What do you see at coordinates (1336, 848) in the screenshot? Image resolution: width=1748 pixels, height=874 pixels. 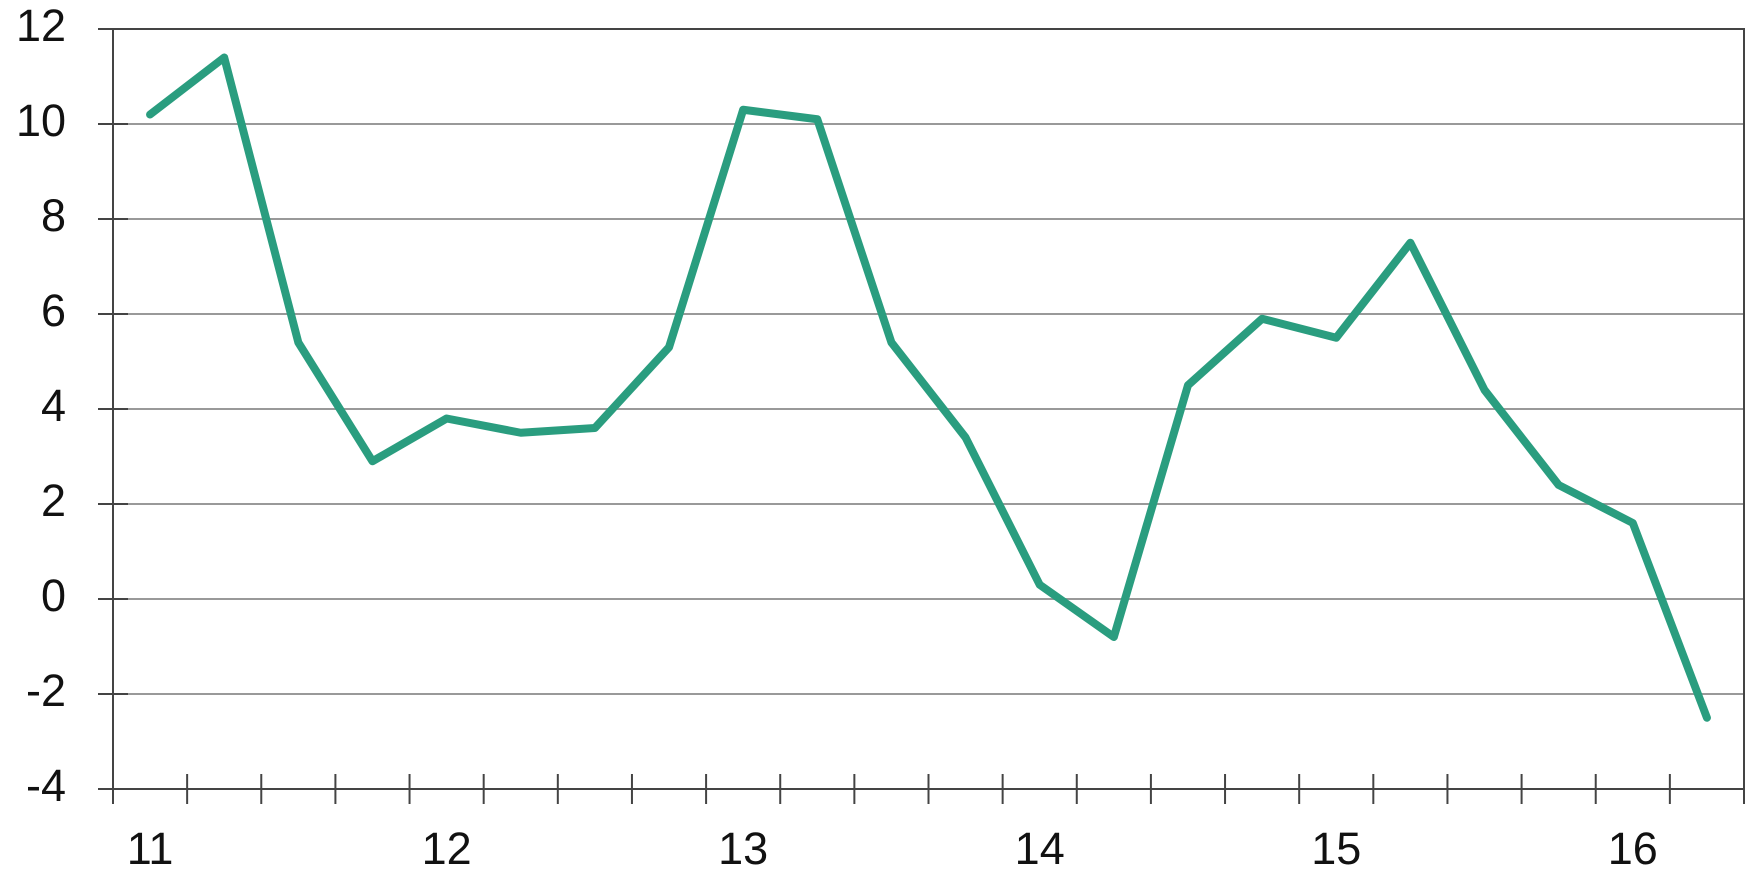 I see `x-tick-label: 15` at bounding box center [1336, 848].